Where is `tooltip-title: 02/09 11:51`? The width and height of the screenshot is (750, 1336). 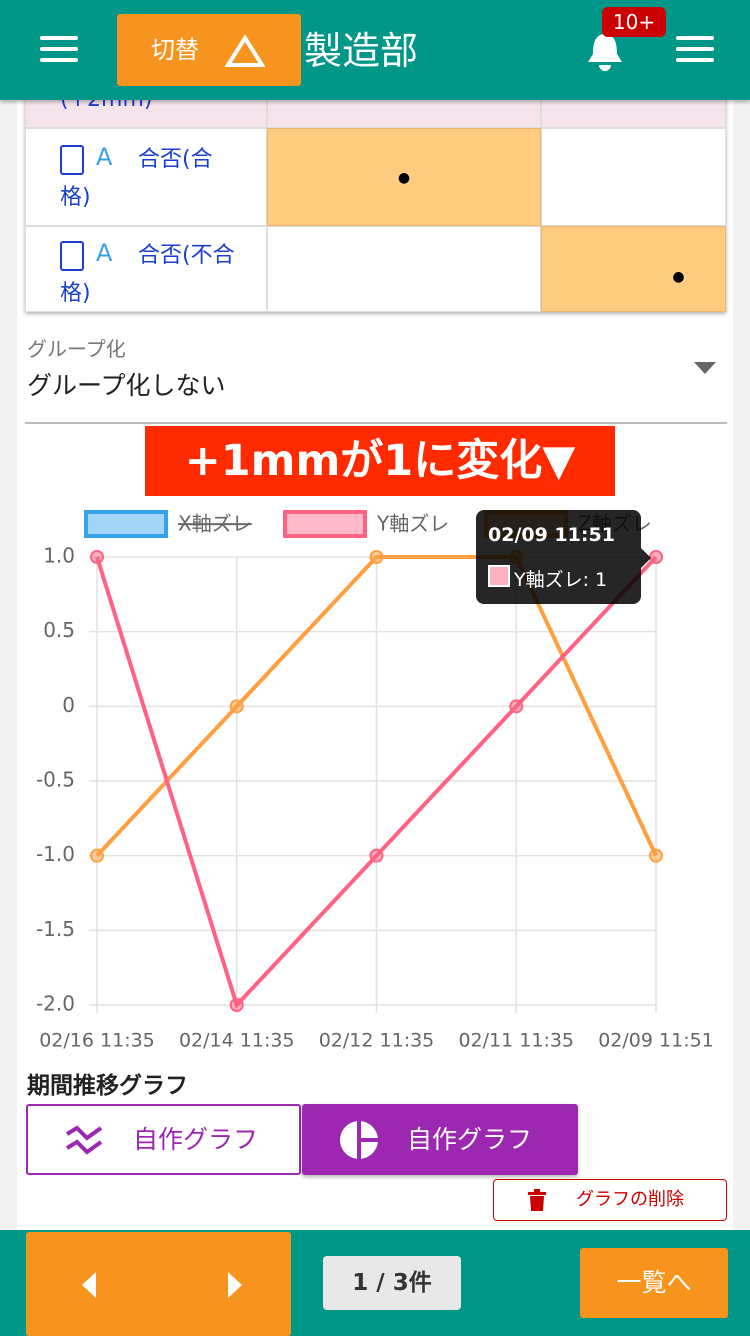 tooltip-title: 02/09 11:51 is located at coordinates (551, 535).